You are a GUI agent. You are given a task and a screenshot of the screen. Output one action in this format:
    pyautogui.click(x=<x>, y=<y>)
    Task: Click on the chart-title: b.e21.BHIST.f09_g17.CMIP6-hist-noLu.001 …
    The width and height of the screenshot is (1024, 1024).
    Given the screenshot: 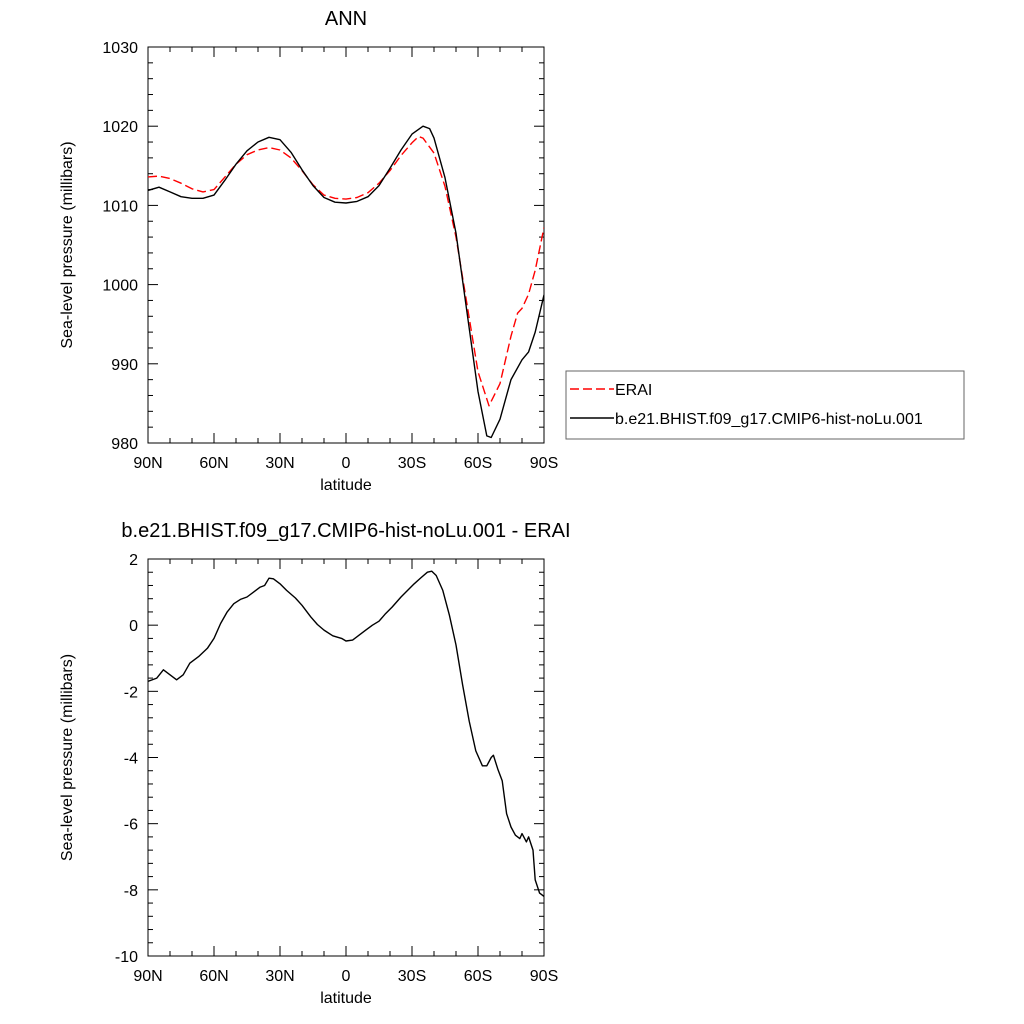 What is the action you would take?
    pyautogui.click(x=345, y=531)
    